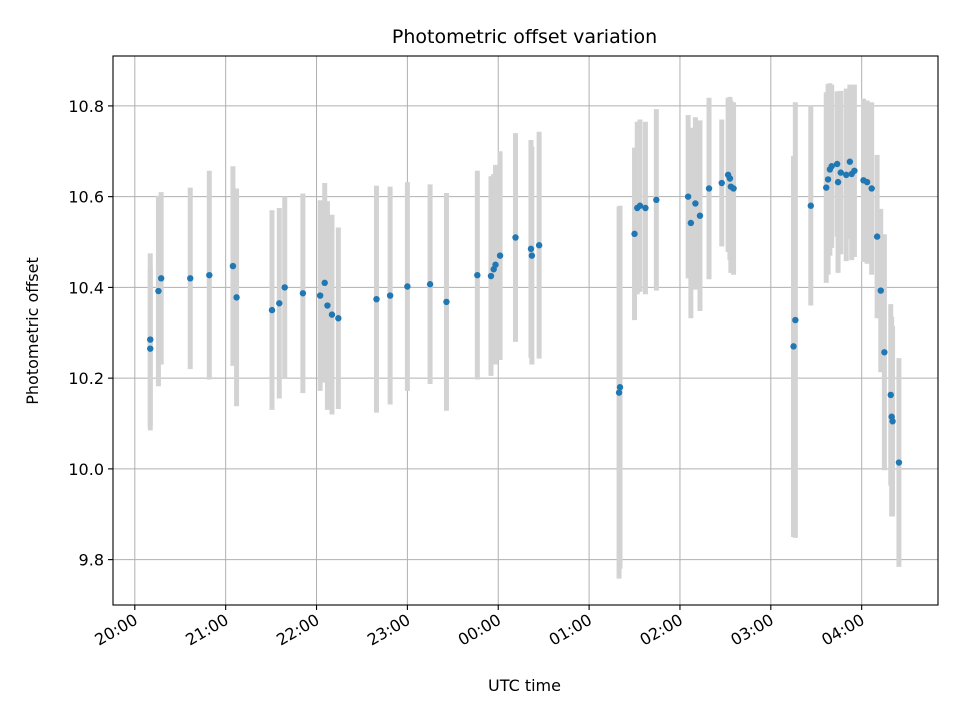 The height and width of the screenshot is (720, 960). I want to click on y-tick-label: 10.2, so click(86, 378).